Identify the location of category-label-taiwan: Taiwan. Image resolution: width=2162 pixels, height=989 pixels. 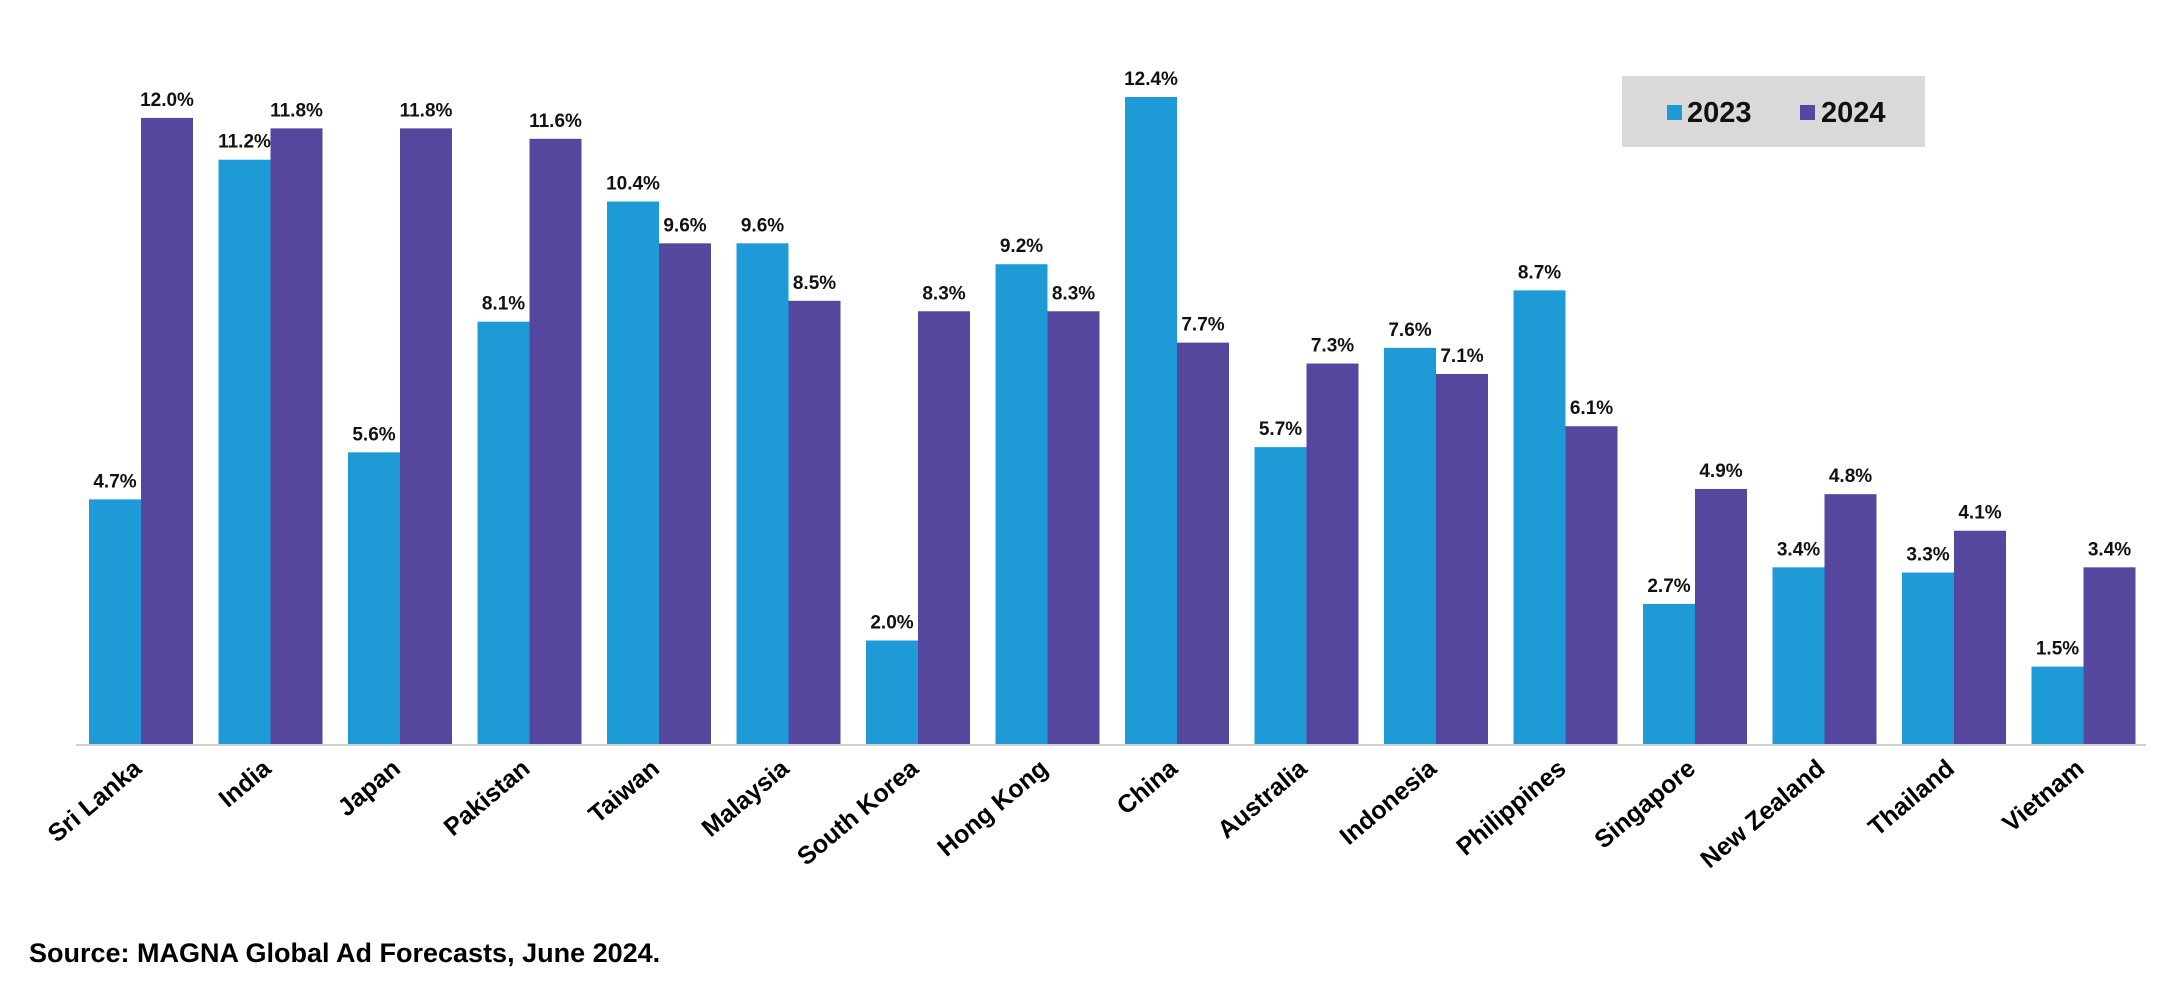
(623, 791).